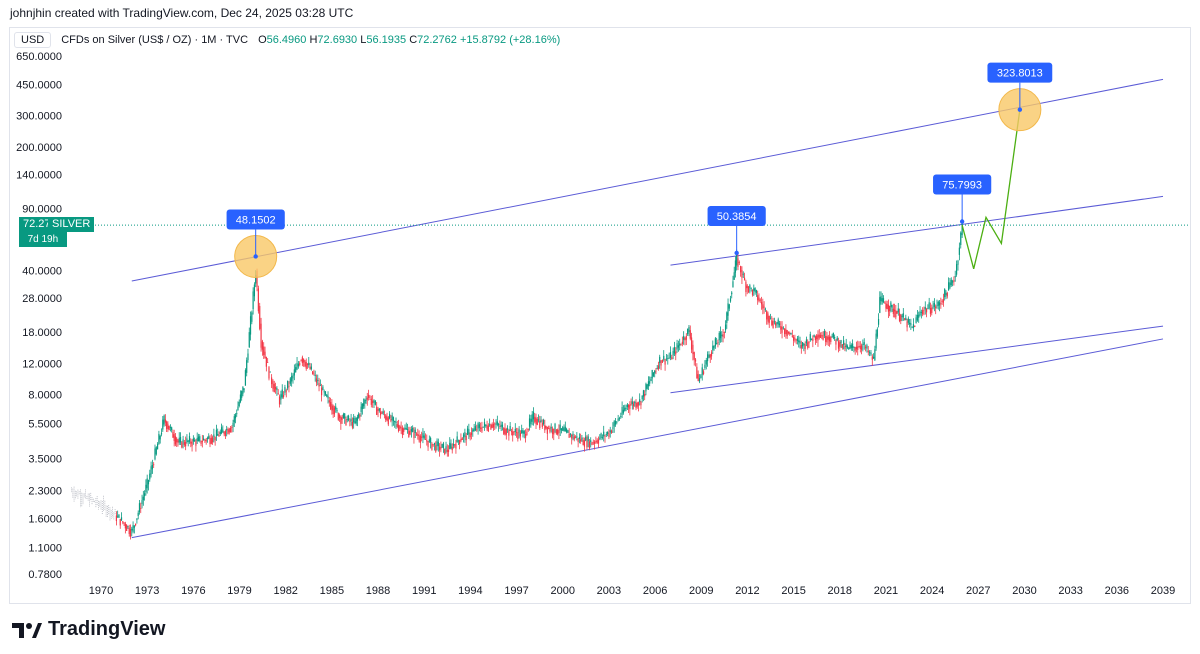 Image resolution: width=1200 pixels, height=654 pixels. What do you see at coordinates (42, 209) in the screenshot?
I see `y-tick-label: 90.0000` at bounding box center [42, 209].